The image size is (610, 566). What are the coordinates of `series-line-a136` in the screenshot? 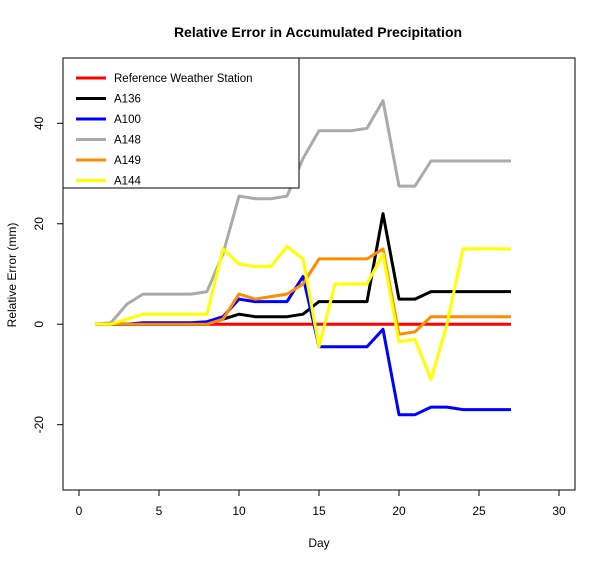 It's located at (303, 269).